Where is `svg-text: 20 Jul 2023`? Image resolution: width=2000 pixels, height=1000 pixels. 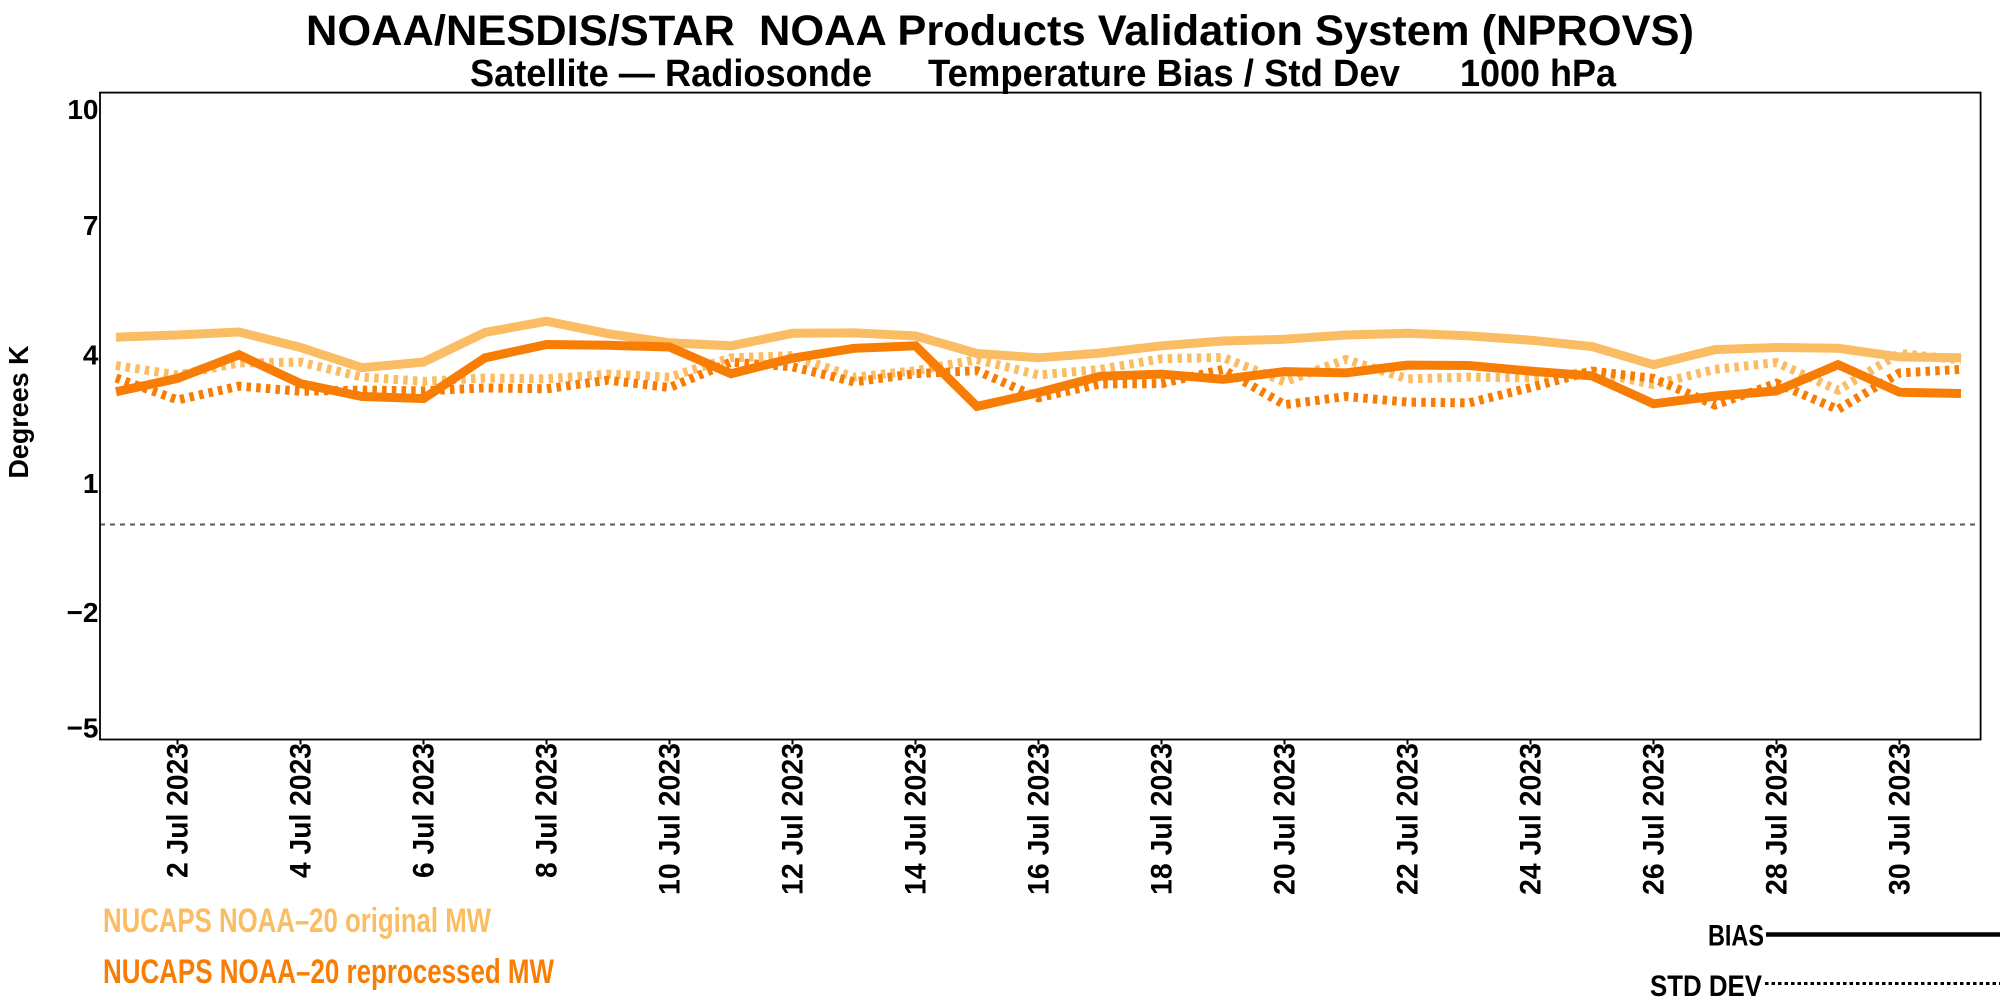
svg-text: 20 Jul 2023 is located at coordinates (1285, 819).